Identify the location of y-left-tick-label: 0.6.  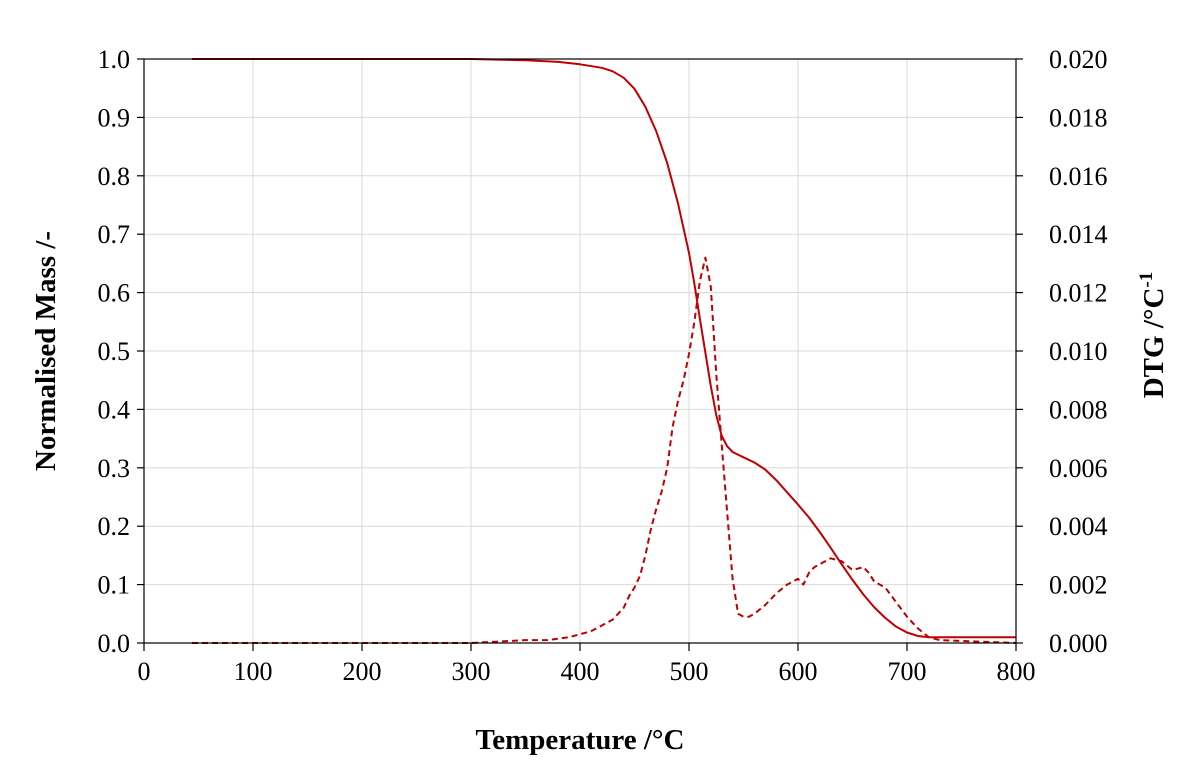
(114, 293).